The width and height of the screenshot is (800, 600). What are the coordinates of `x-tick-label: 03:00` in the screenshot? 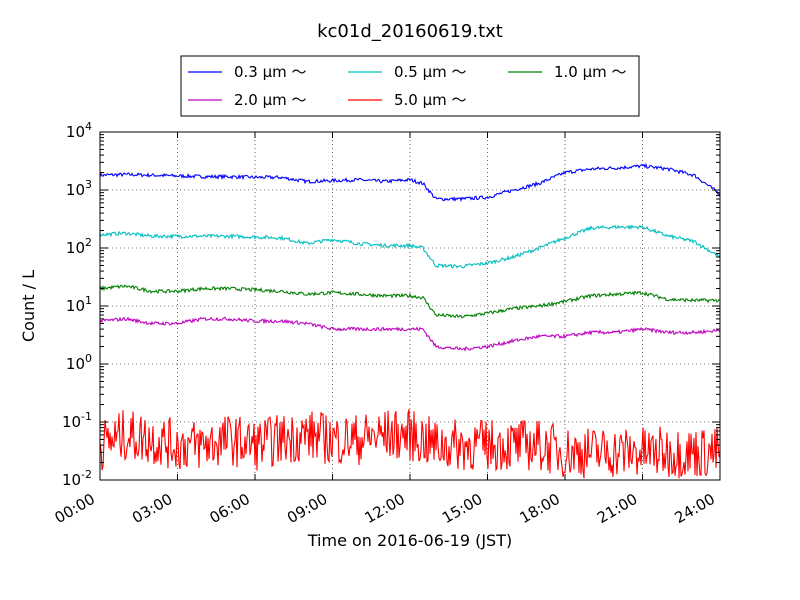 It's located at (152, 508).